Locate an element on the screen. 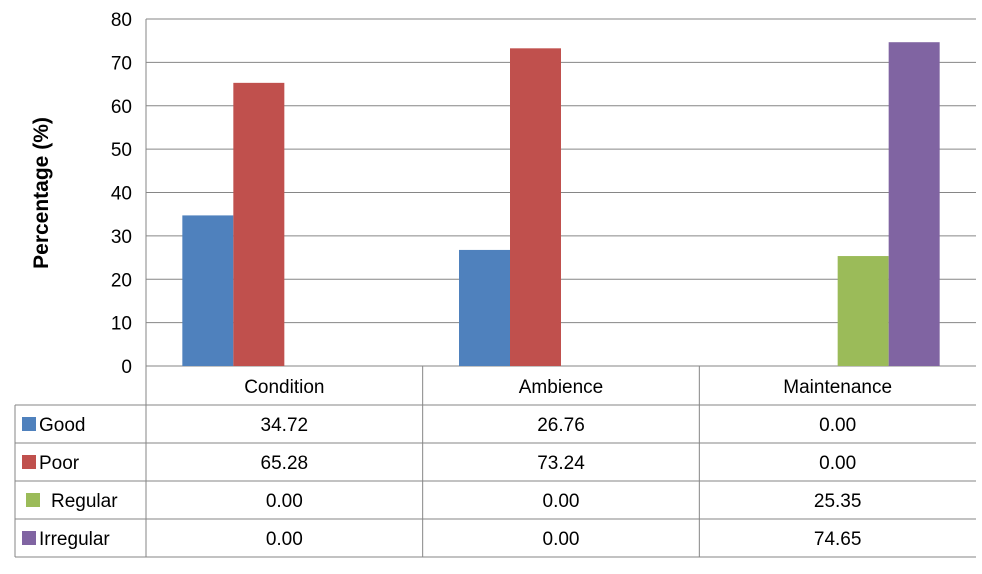  category-label: Maintenance is located at coordinates (837, 387).